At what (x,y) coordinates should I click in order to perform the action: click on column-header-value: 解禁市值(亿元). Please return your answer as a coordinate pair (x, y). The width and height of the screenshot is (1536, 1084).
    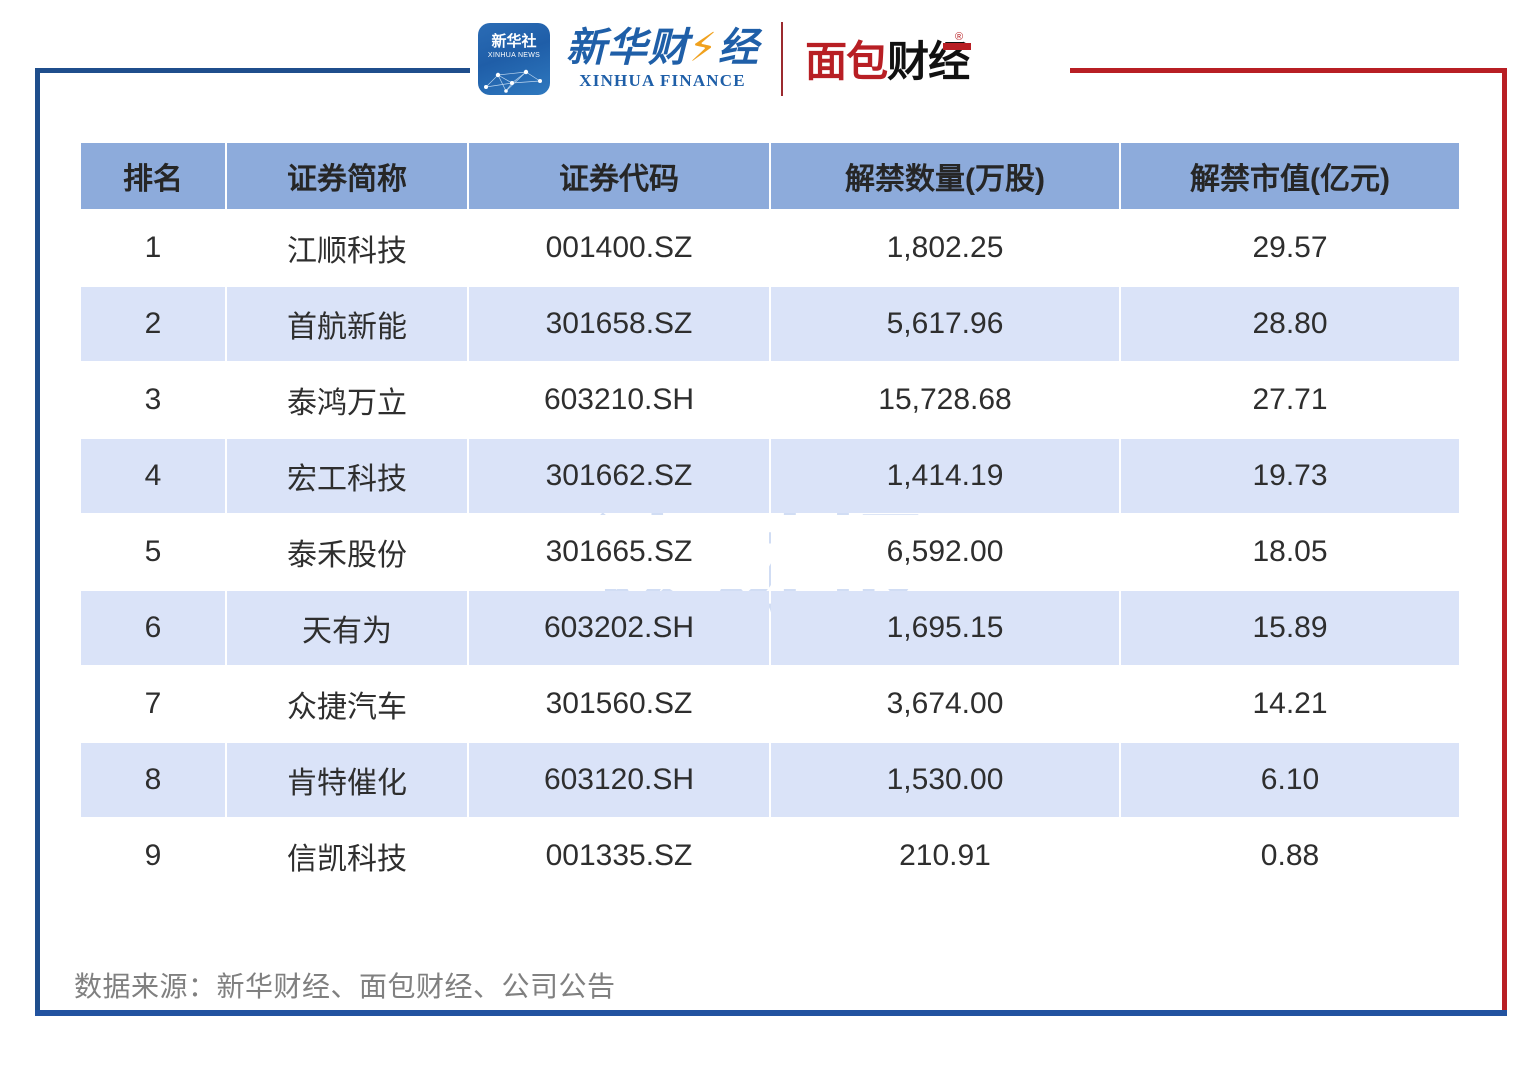
    Looking at the image, I should click on (1290, 176).